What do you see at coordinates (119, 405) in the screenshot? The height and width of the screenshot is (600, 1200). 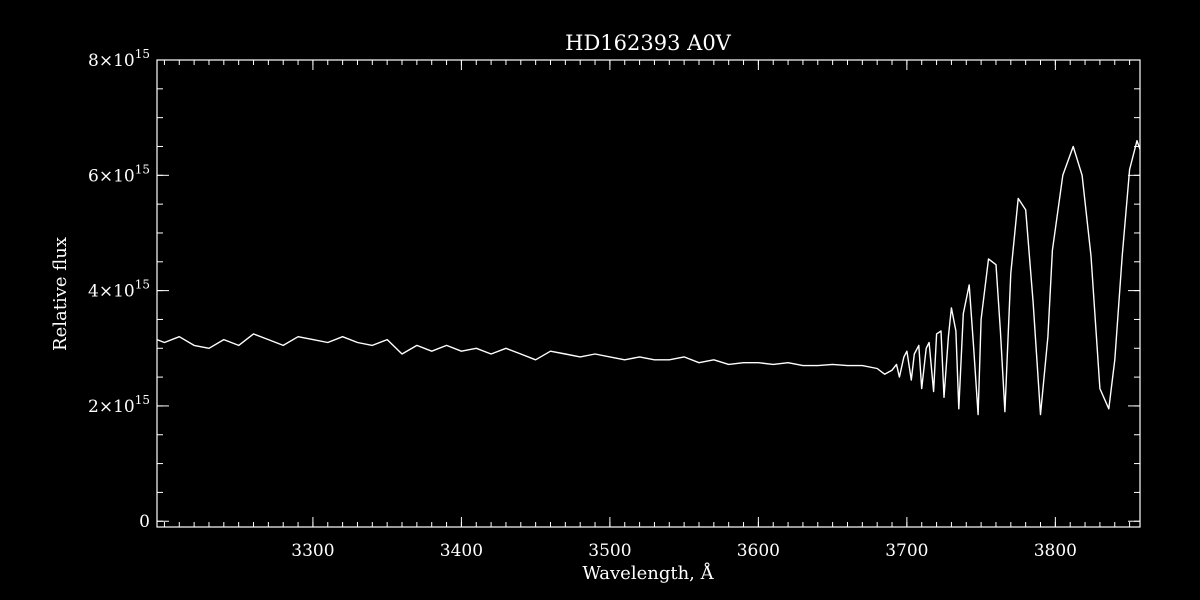 I see `y-tick-label: 2×10¹⁵` at bounding box center [119, 405].